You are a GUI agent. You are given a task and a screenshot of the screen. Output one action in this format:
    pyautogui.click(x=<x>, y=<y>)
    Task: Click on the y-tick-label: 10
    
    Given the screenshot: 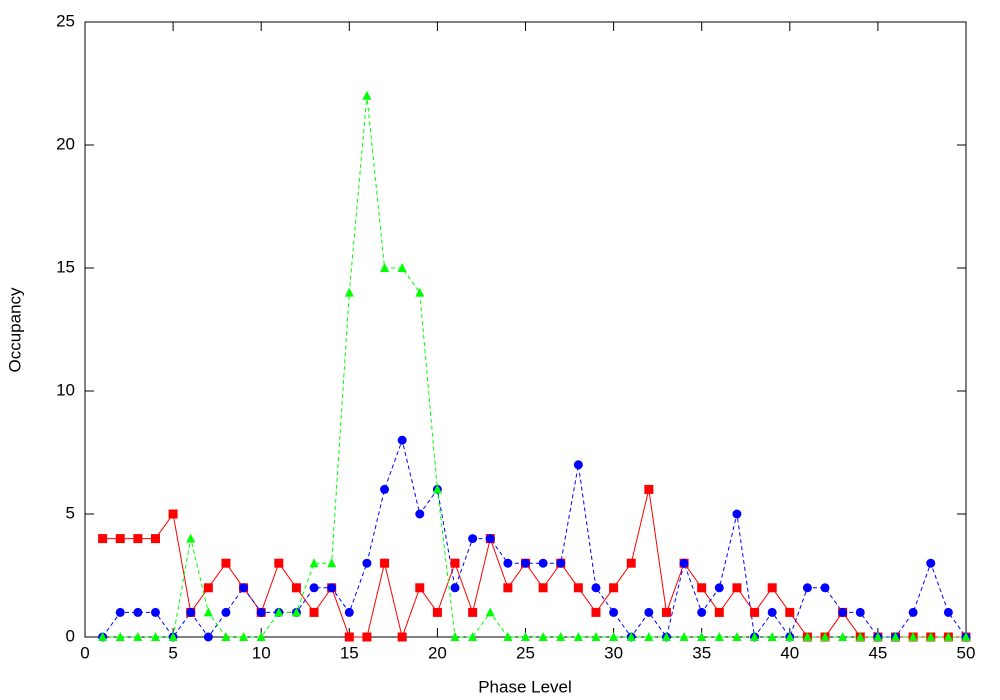 What is the action you would take?
    pyautogui.click(x=65, y=389)
    